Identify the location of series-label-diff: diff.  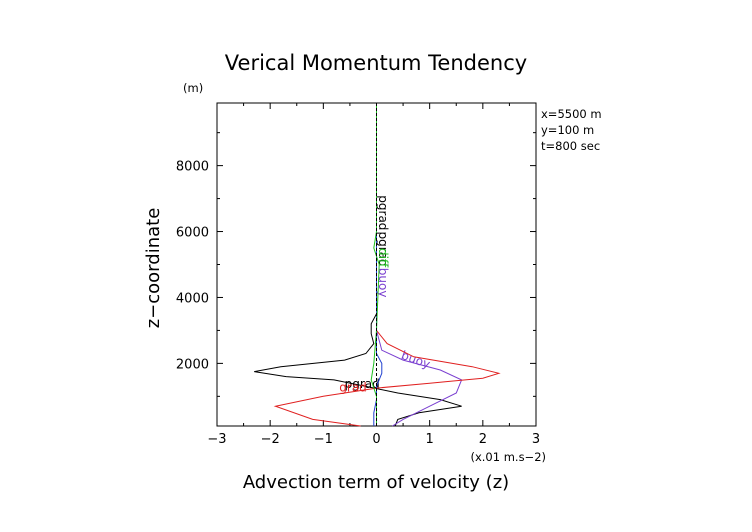
(383, 258).